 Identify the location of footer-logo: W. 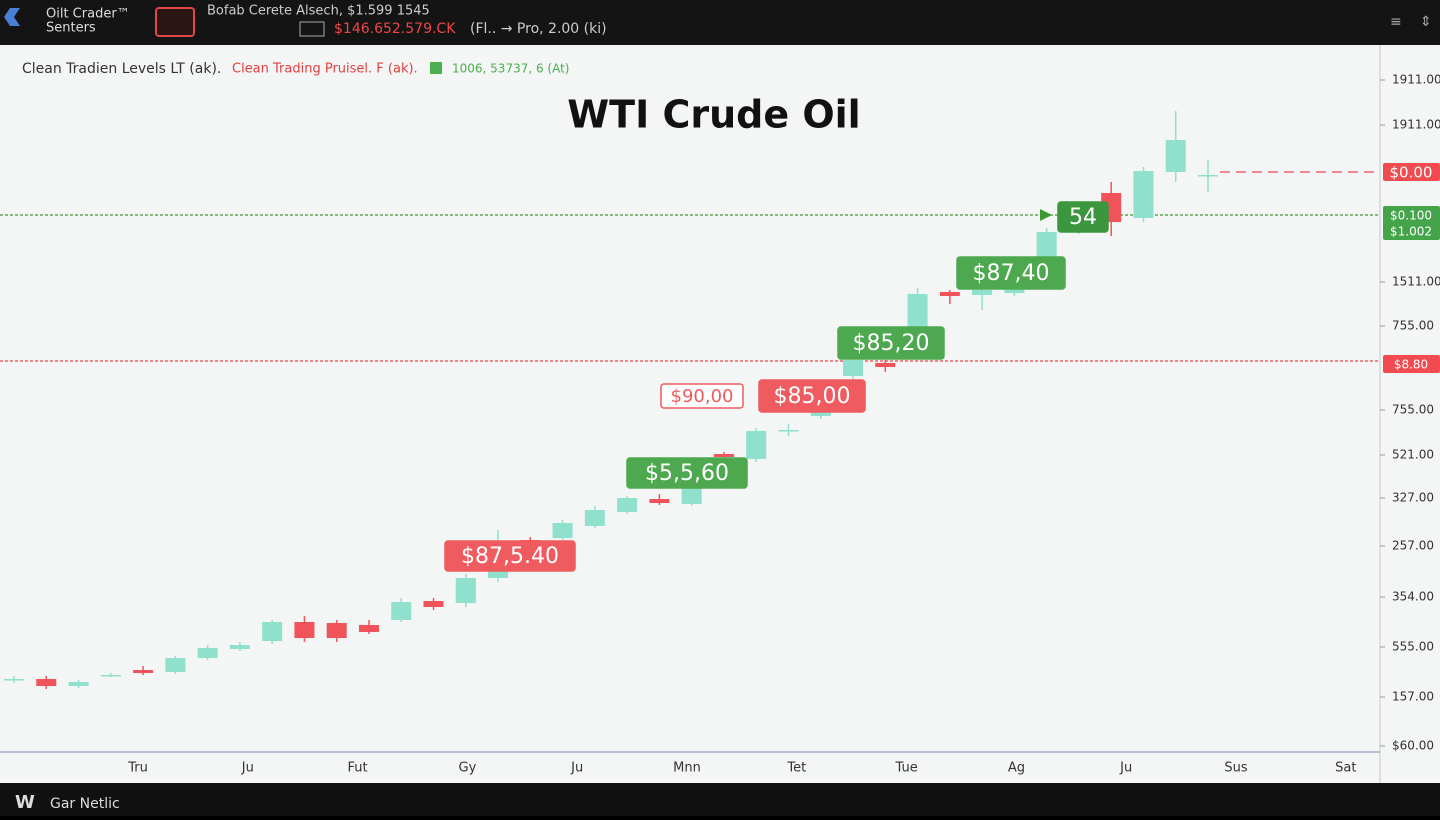
(25, 802).